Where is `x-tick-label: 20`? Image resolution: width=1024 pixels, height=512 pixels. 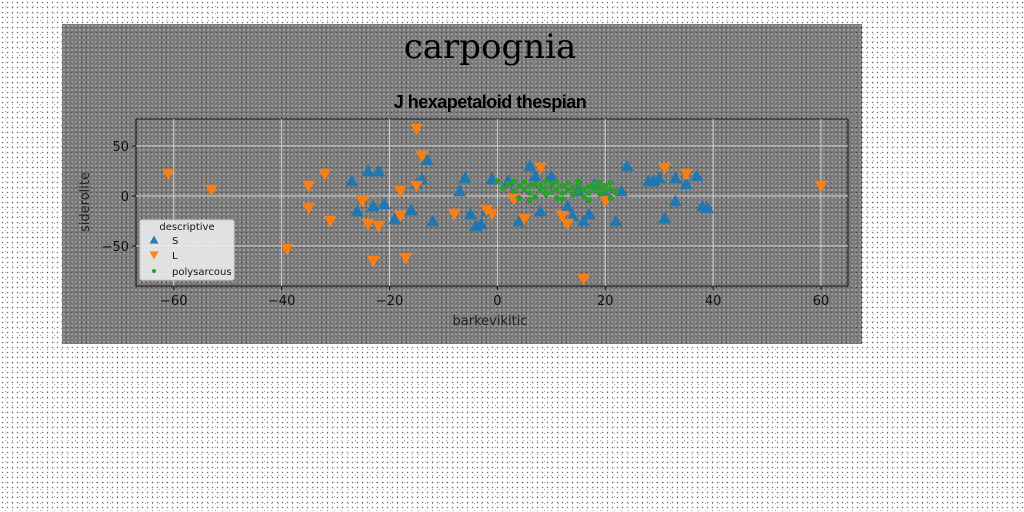
x-tick-label: 20 is located at coordinates (605, 301).